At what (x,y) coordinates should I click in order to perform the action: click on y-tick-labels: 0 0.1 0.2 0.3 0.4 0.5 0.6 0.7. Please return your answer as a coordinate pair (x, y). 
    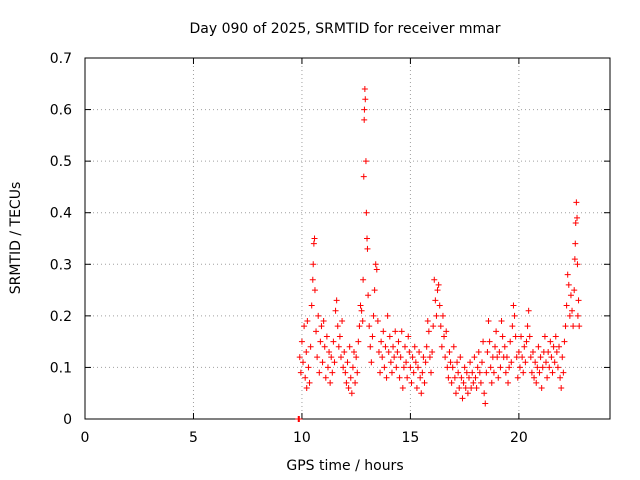
    Looking at the image, I should click on (61, 239).